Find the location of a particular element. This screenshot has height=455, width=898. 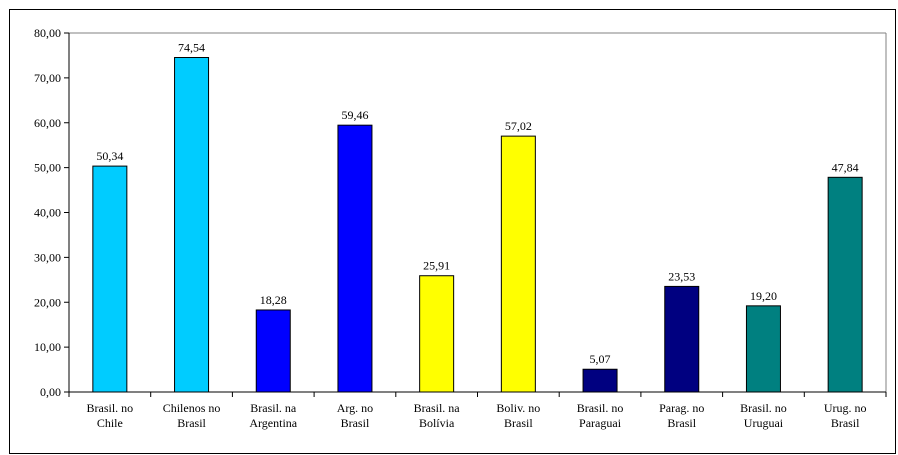

y-tick-label: 30,00 is located at coordinates (47, 257).